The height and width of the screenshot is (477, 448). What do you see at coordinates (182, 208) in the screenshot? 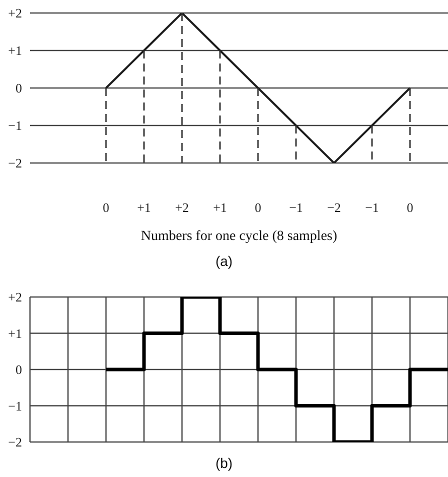
I see `x-tick-label: +2` at bounding box center [182, 208].